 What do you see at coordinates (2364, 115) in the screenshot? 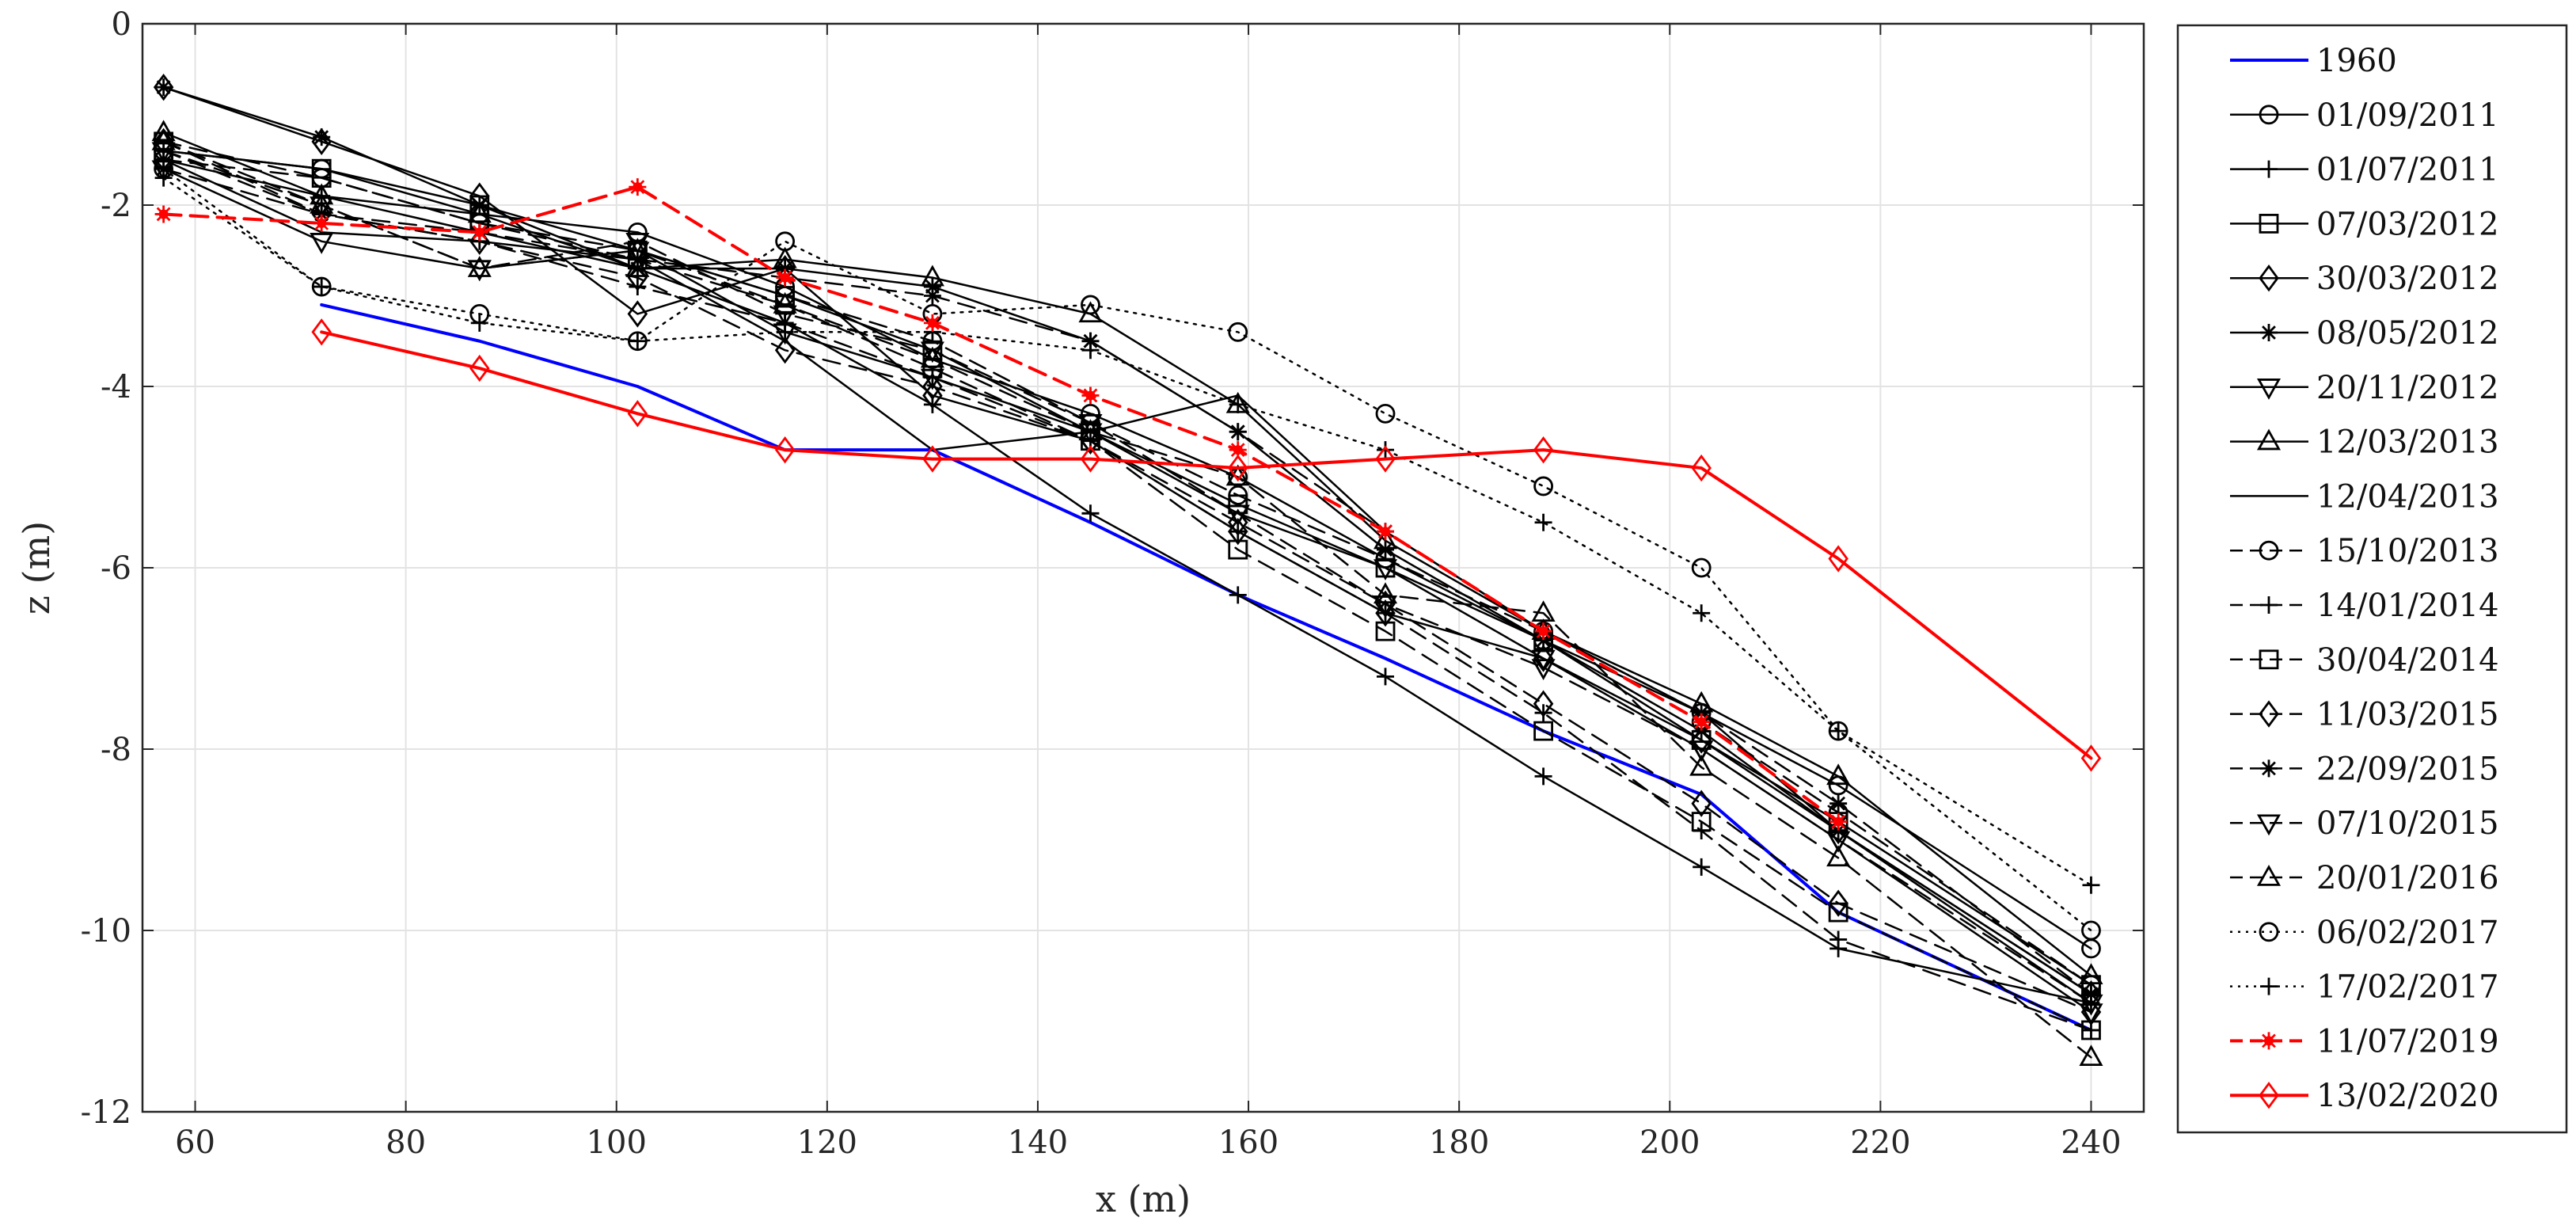
I see `legend-entry: 01/09/2011` at bounding box center [2364, 115].